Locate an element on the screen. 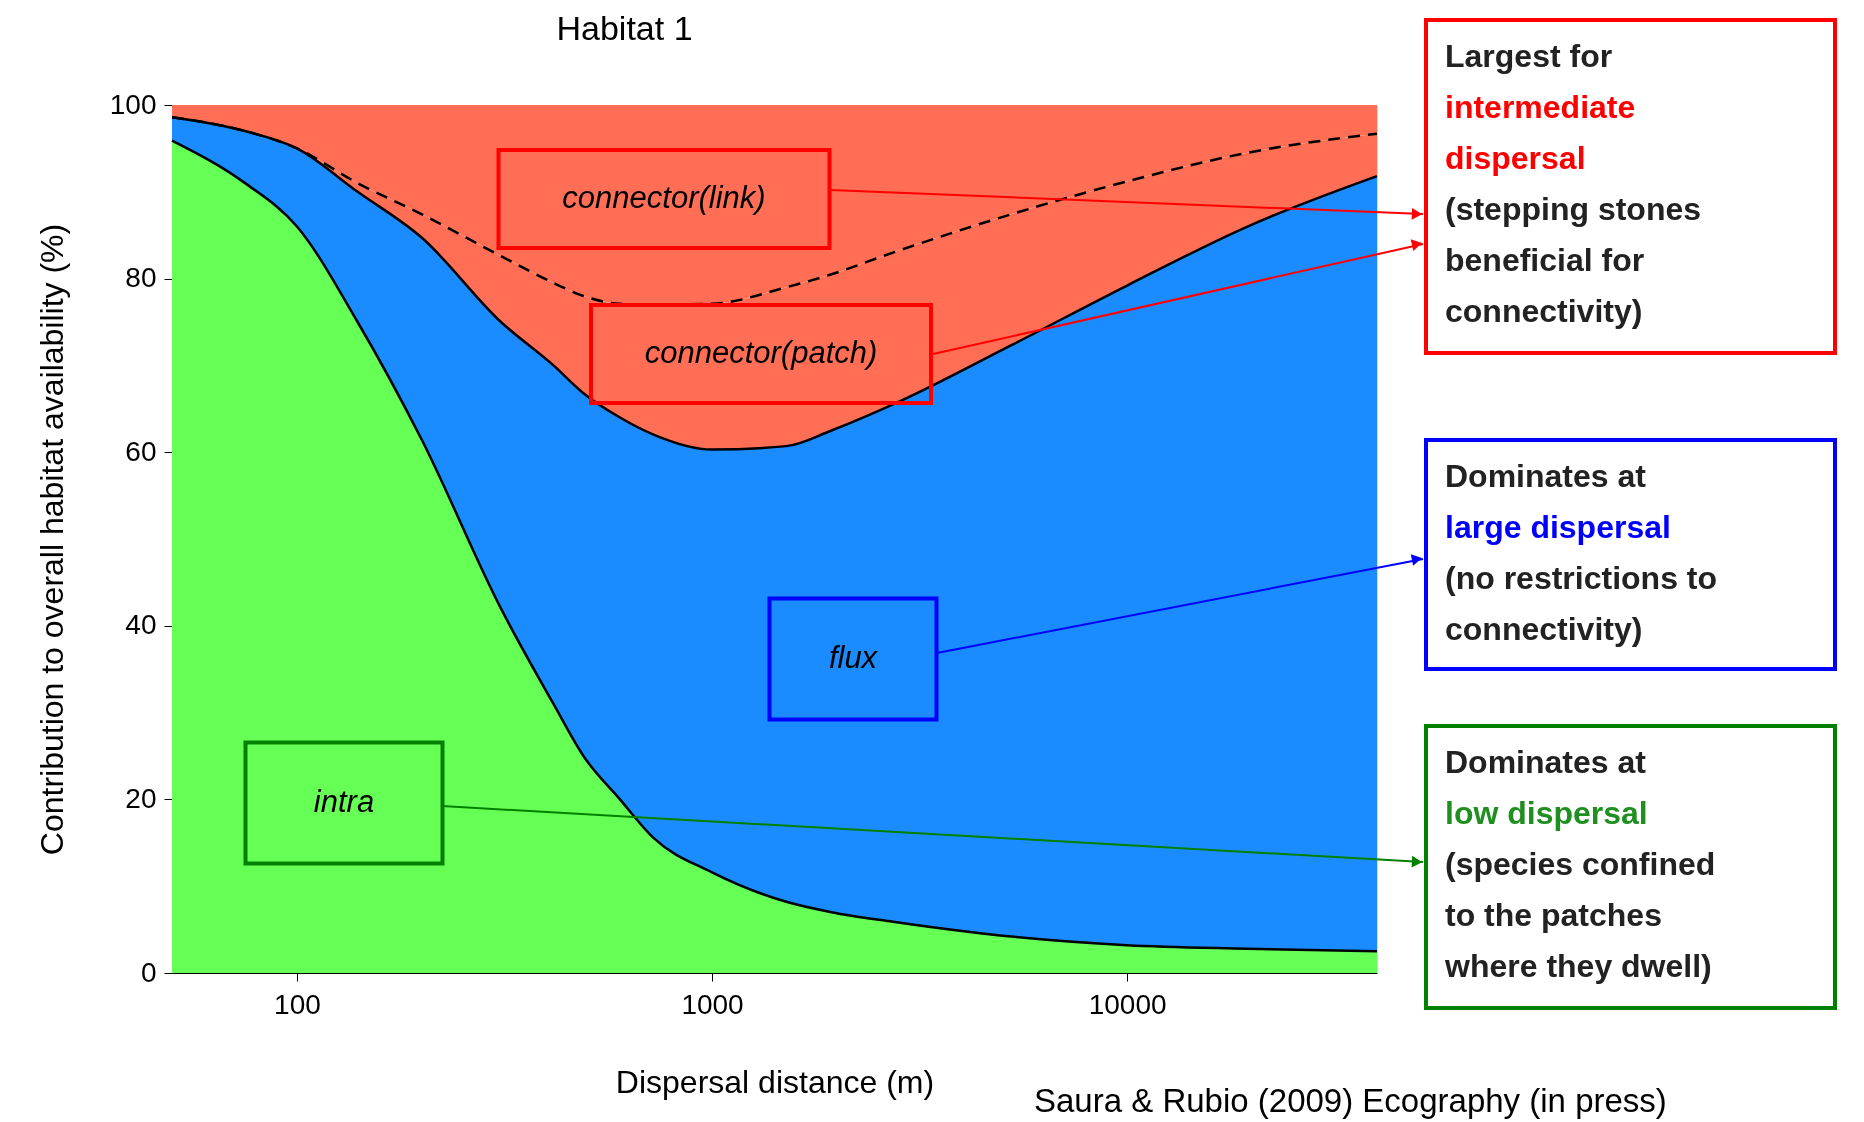 This screenshot has width=1864, height=1122. x-tick-label: 1000 is located at coordinates (712, 1004).